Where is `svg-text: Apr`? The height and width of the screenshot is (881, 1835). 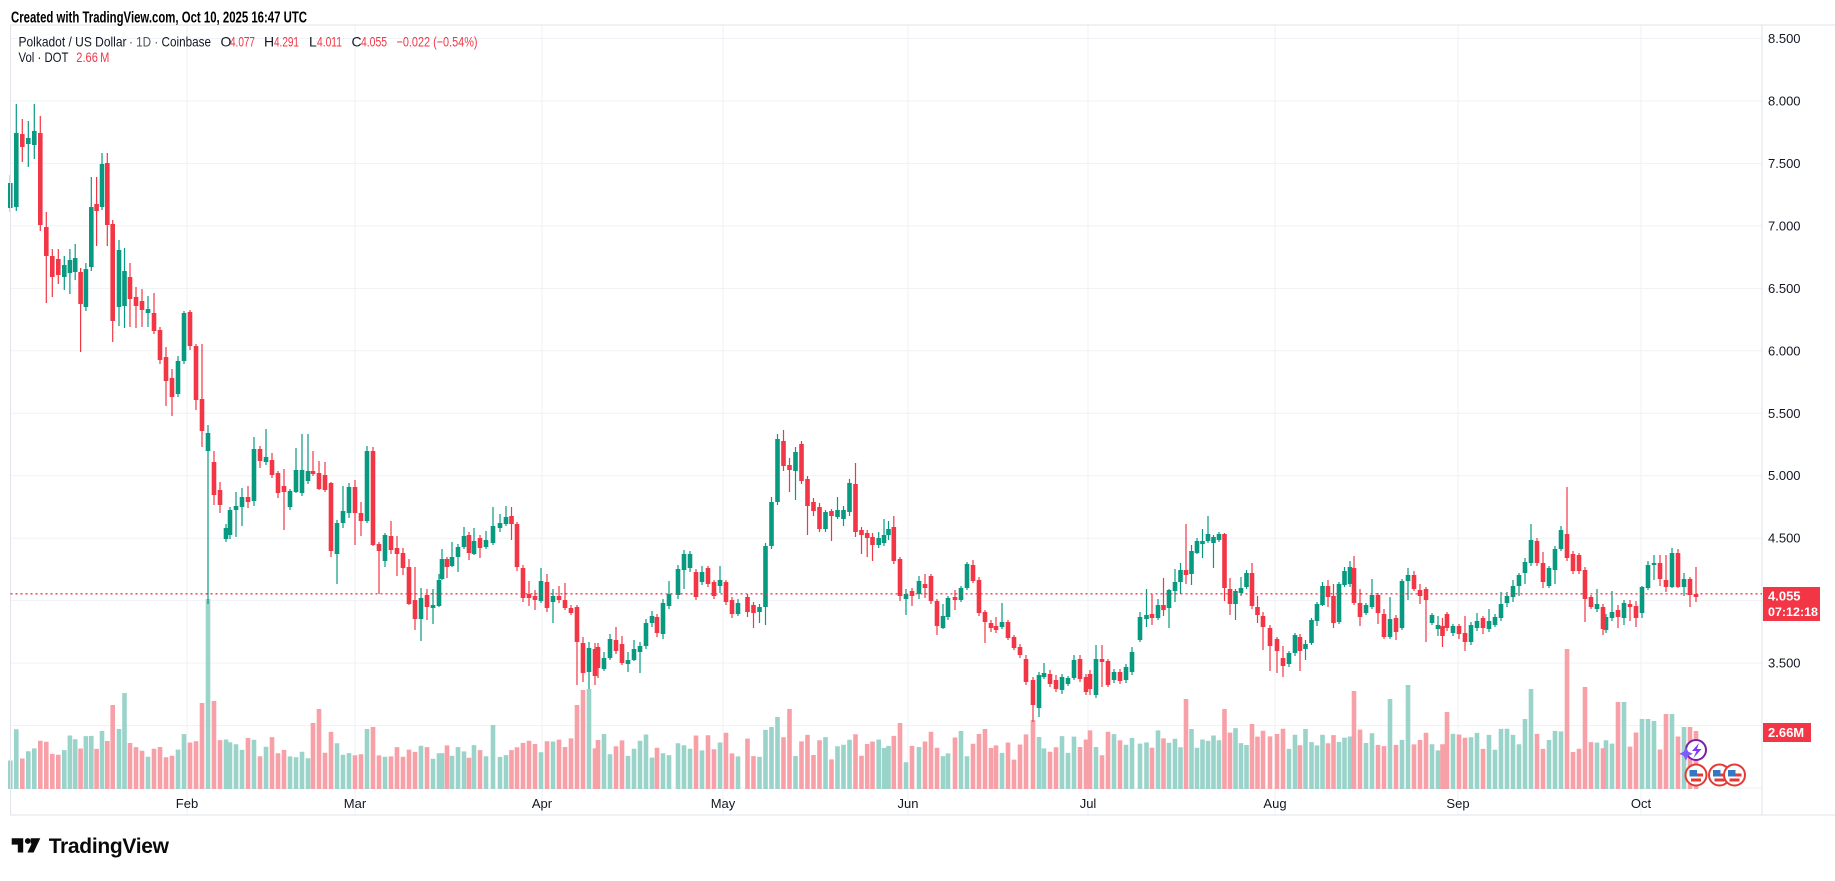
svg-text: Apr is located at coordinates (542, 803).